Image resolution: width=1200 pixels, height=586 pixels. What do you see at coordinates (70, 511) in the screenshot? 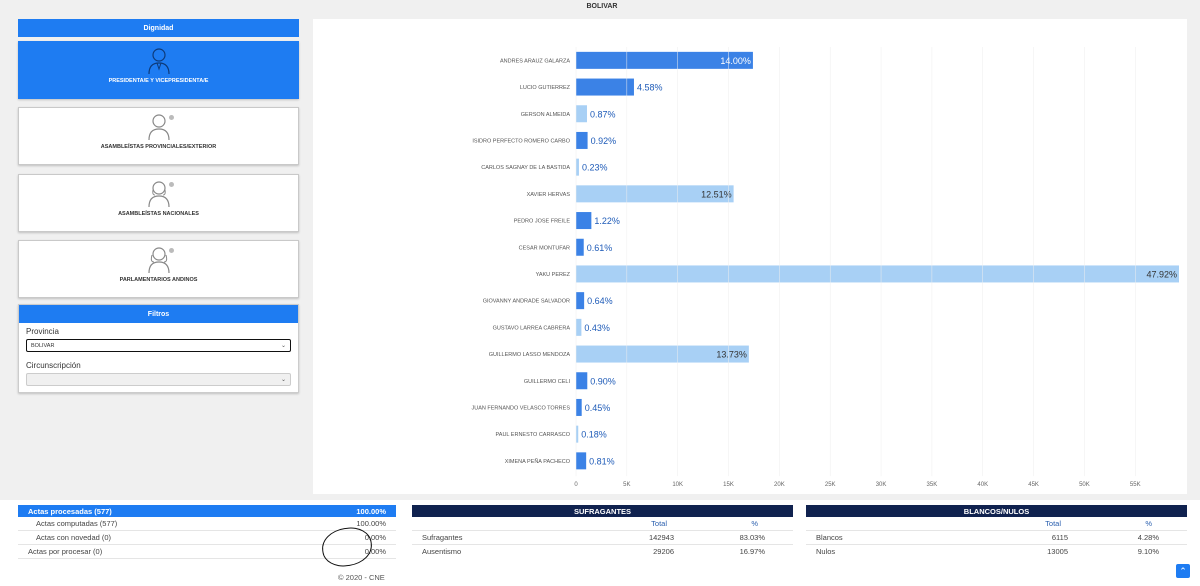
I see `actas-header-label: Actas procesadas (577)` at bounding box center [70, 511].